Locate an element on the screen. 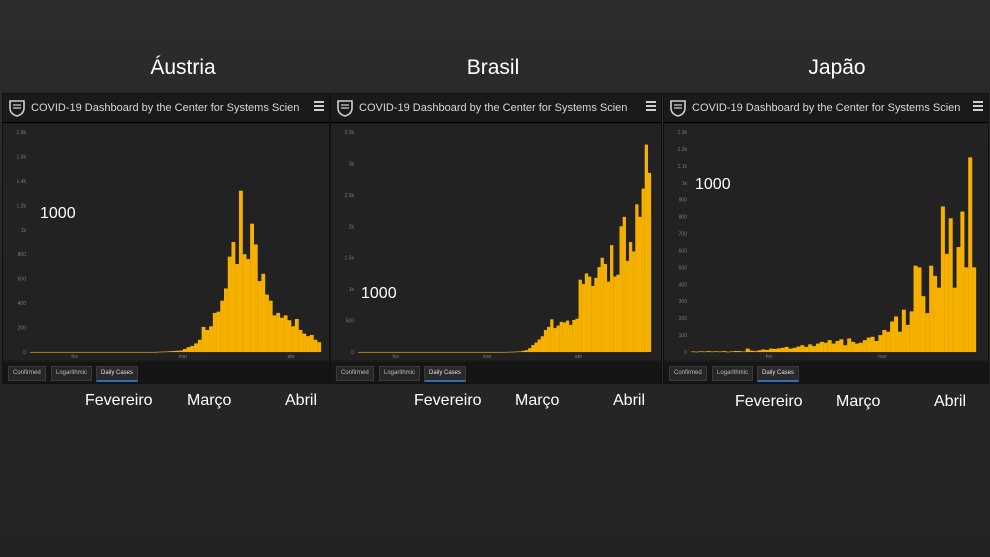  x-tick-label: fev is located at coordinates (769, 357).